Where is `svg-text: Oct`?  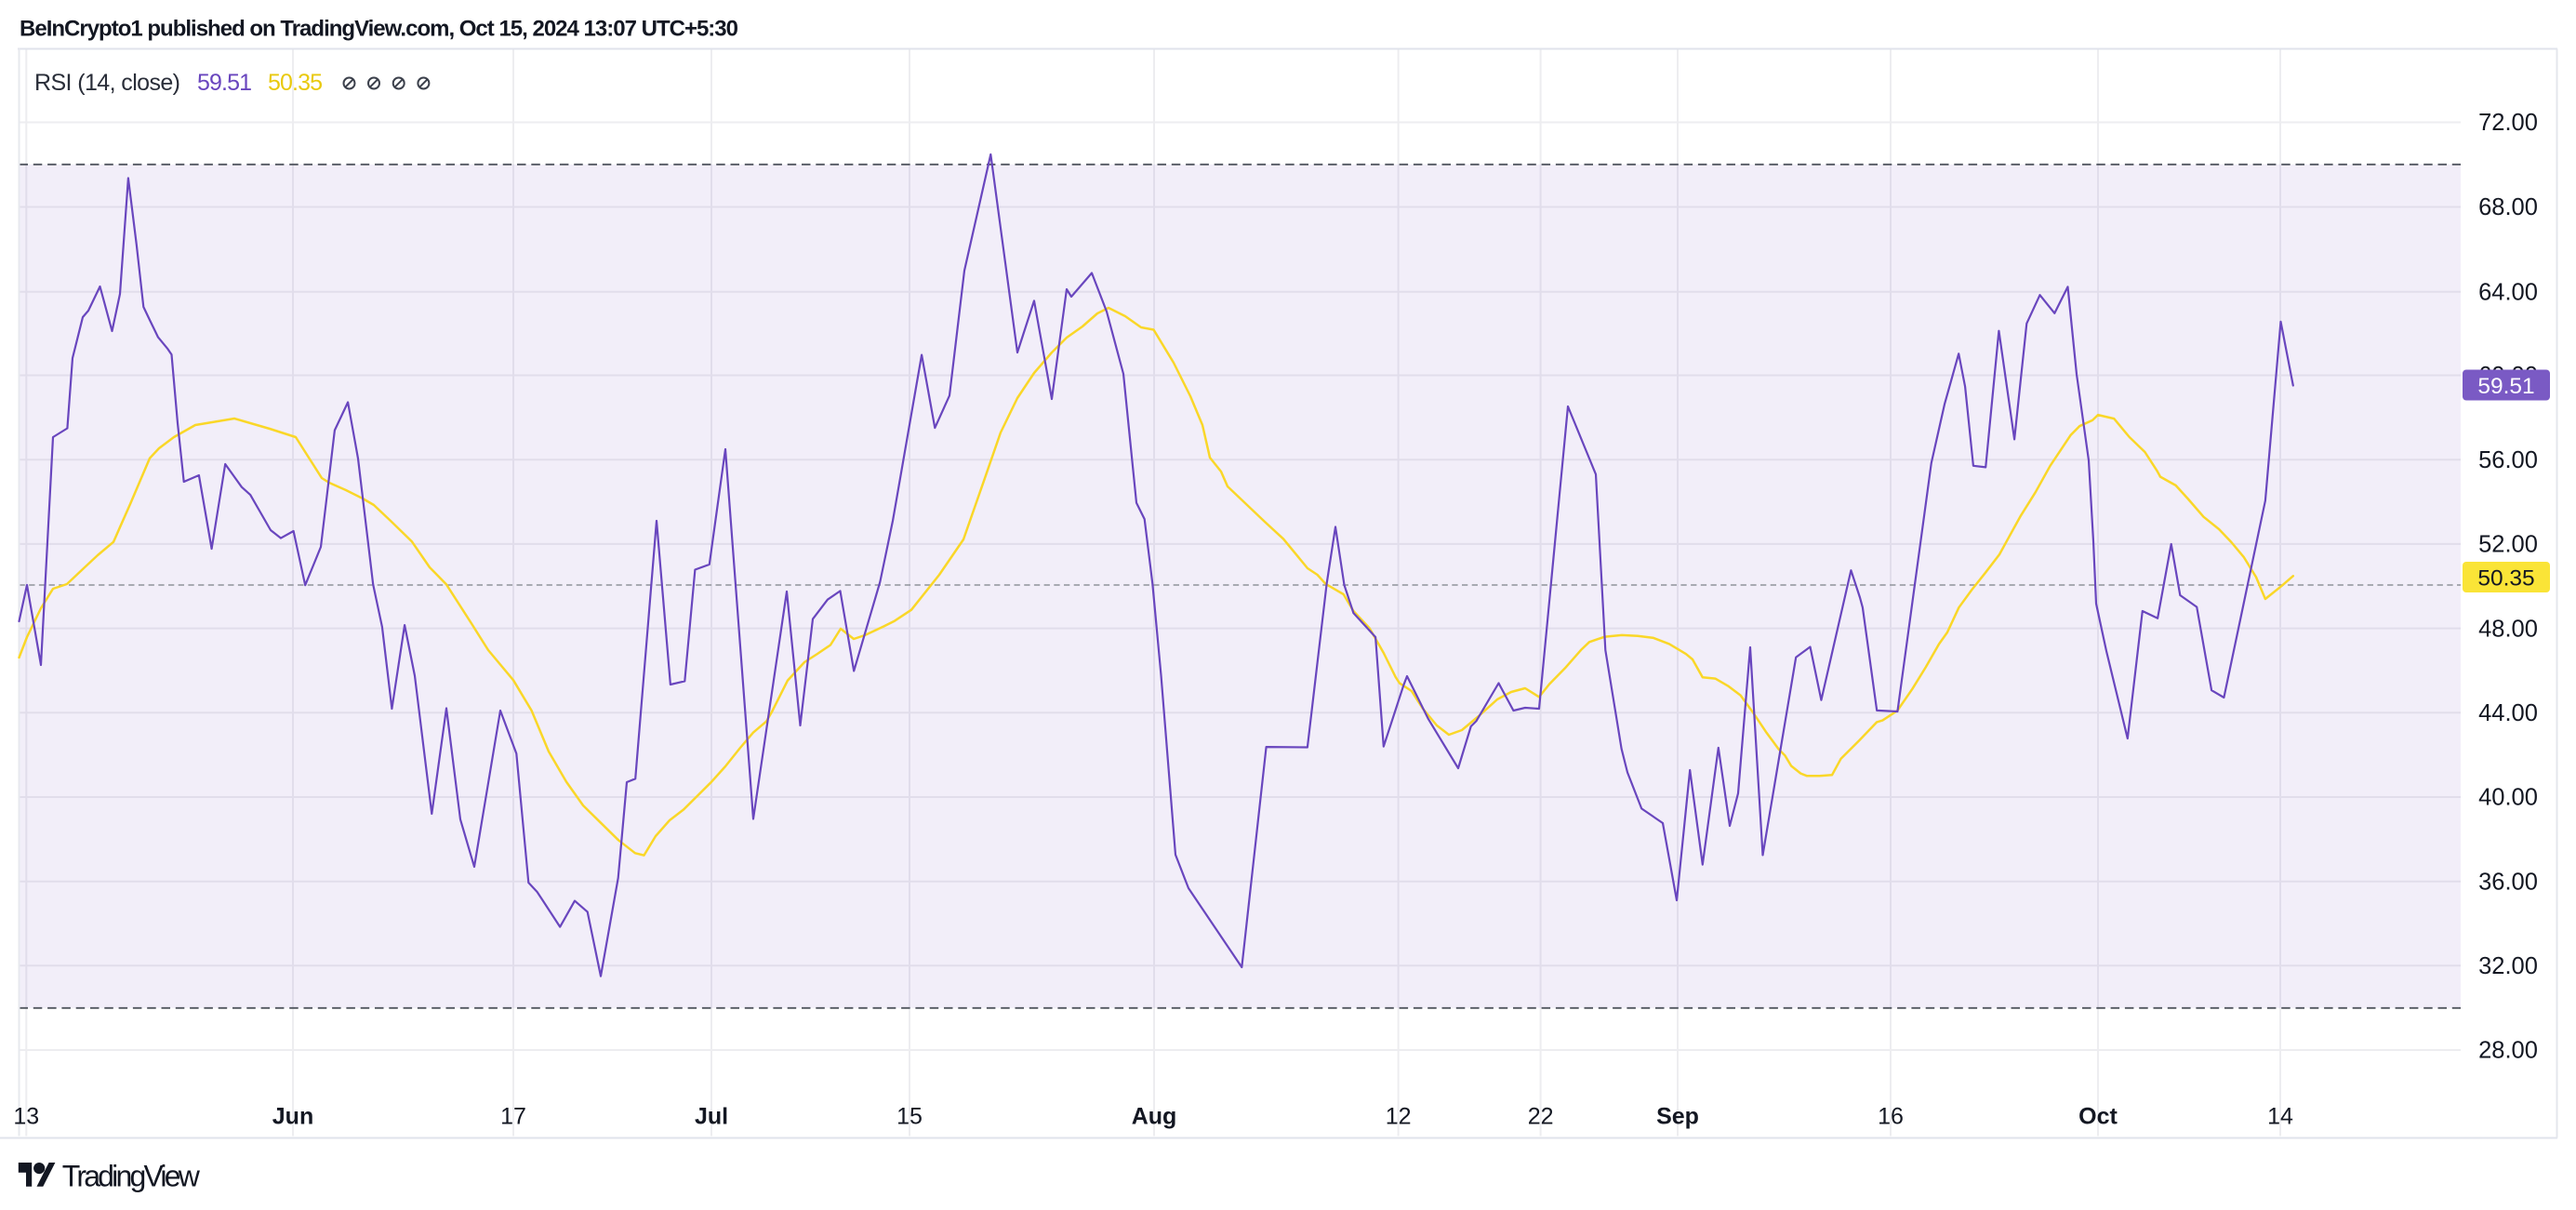
svg-text: Oct is located at coordinates (2098, 1117).